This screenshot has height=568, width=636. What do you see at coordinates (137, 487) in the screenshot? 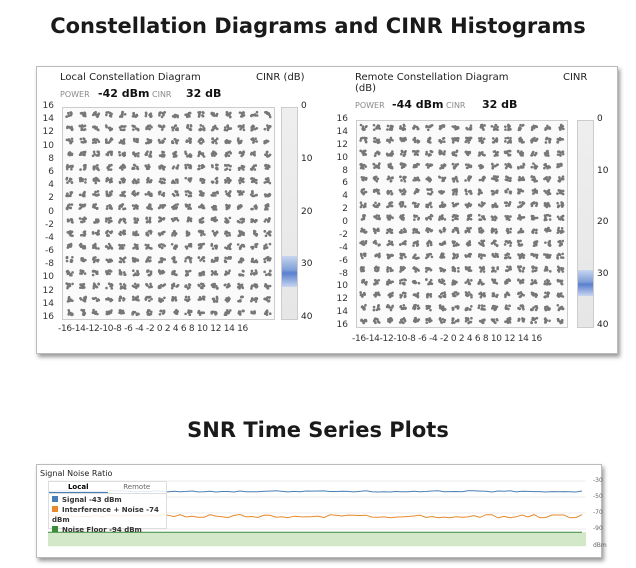
I see `tab-remote: Remote` at bounding box center [137, 487].